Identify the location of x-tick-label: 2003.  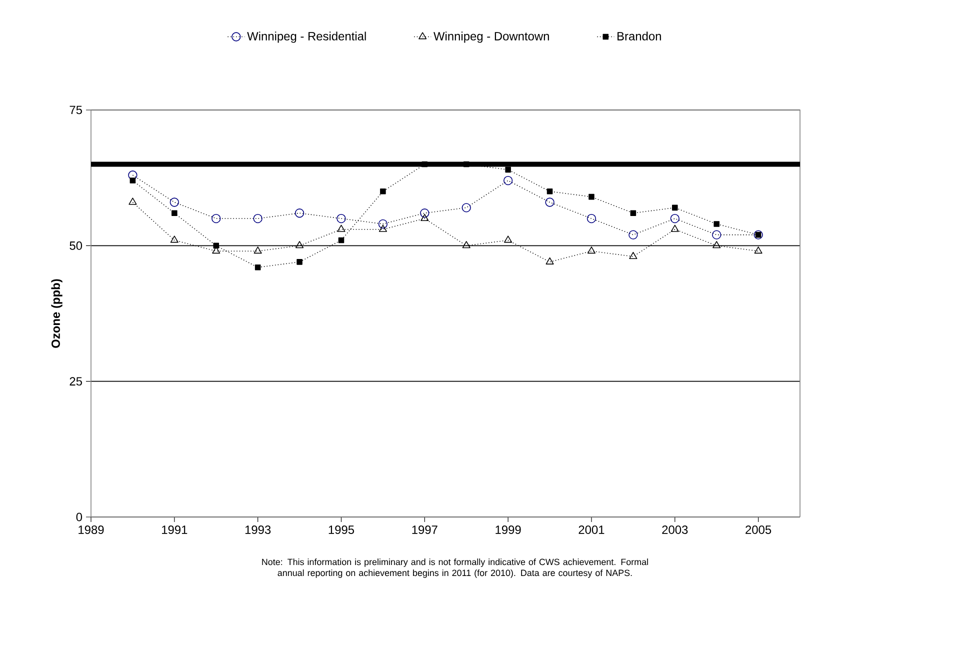
(675, 530).